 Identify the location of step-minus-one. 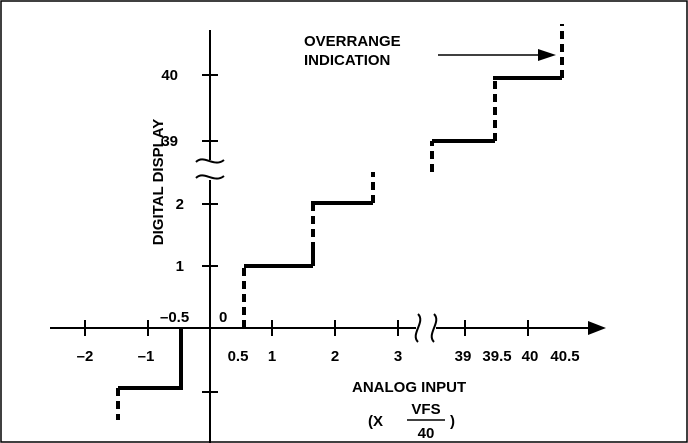
(150, 359).